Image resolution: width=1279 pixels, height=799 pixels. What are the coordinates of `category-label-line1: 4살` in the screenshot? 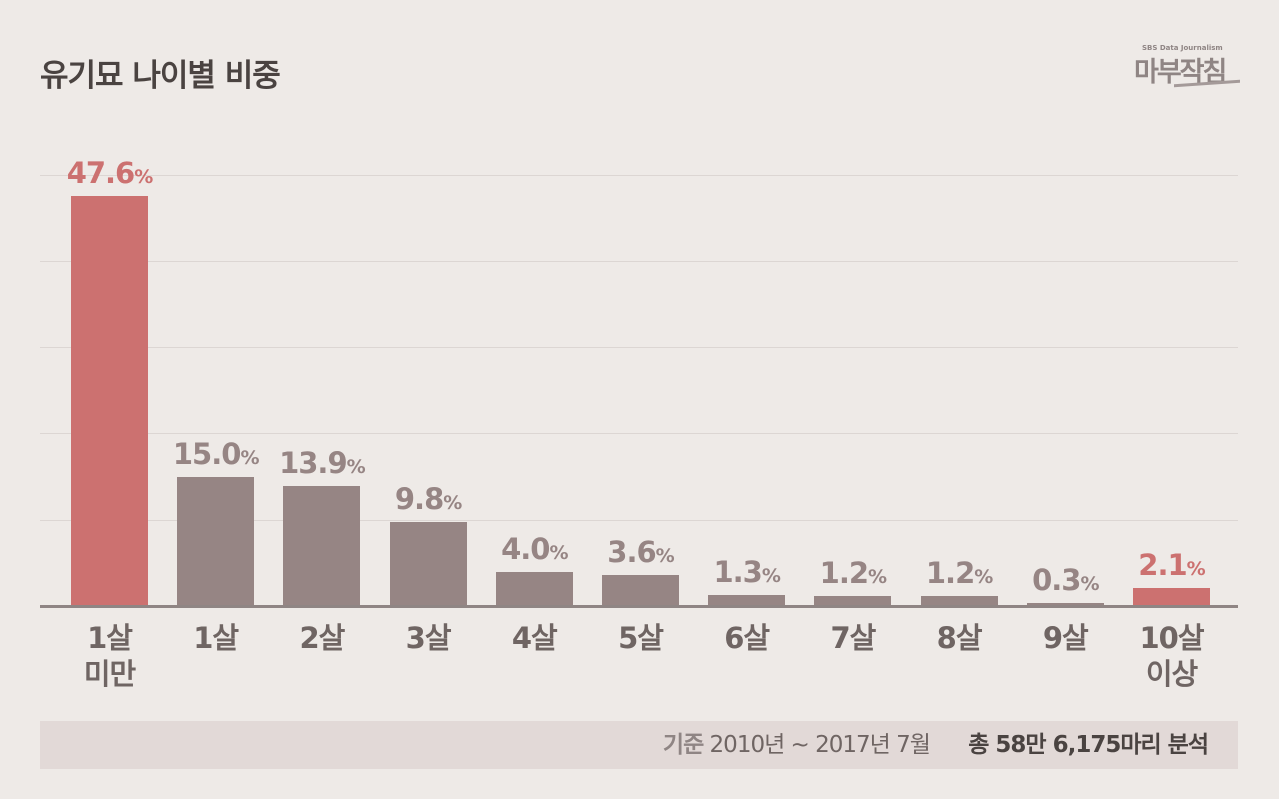 It's located at (534, 638).